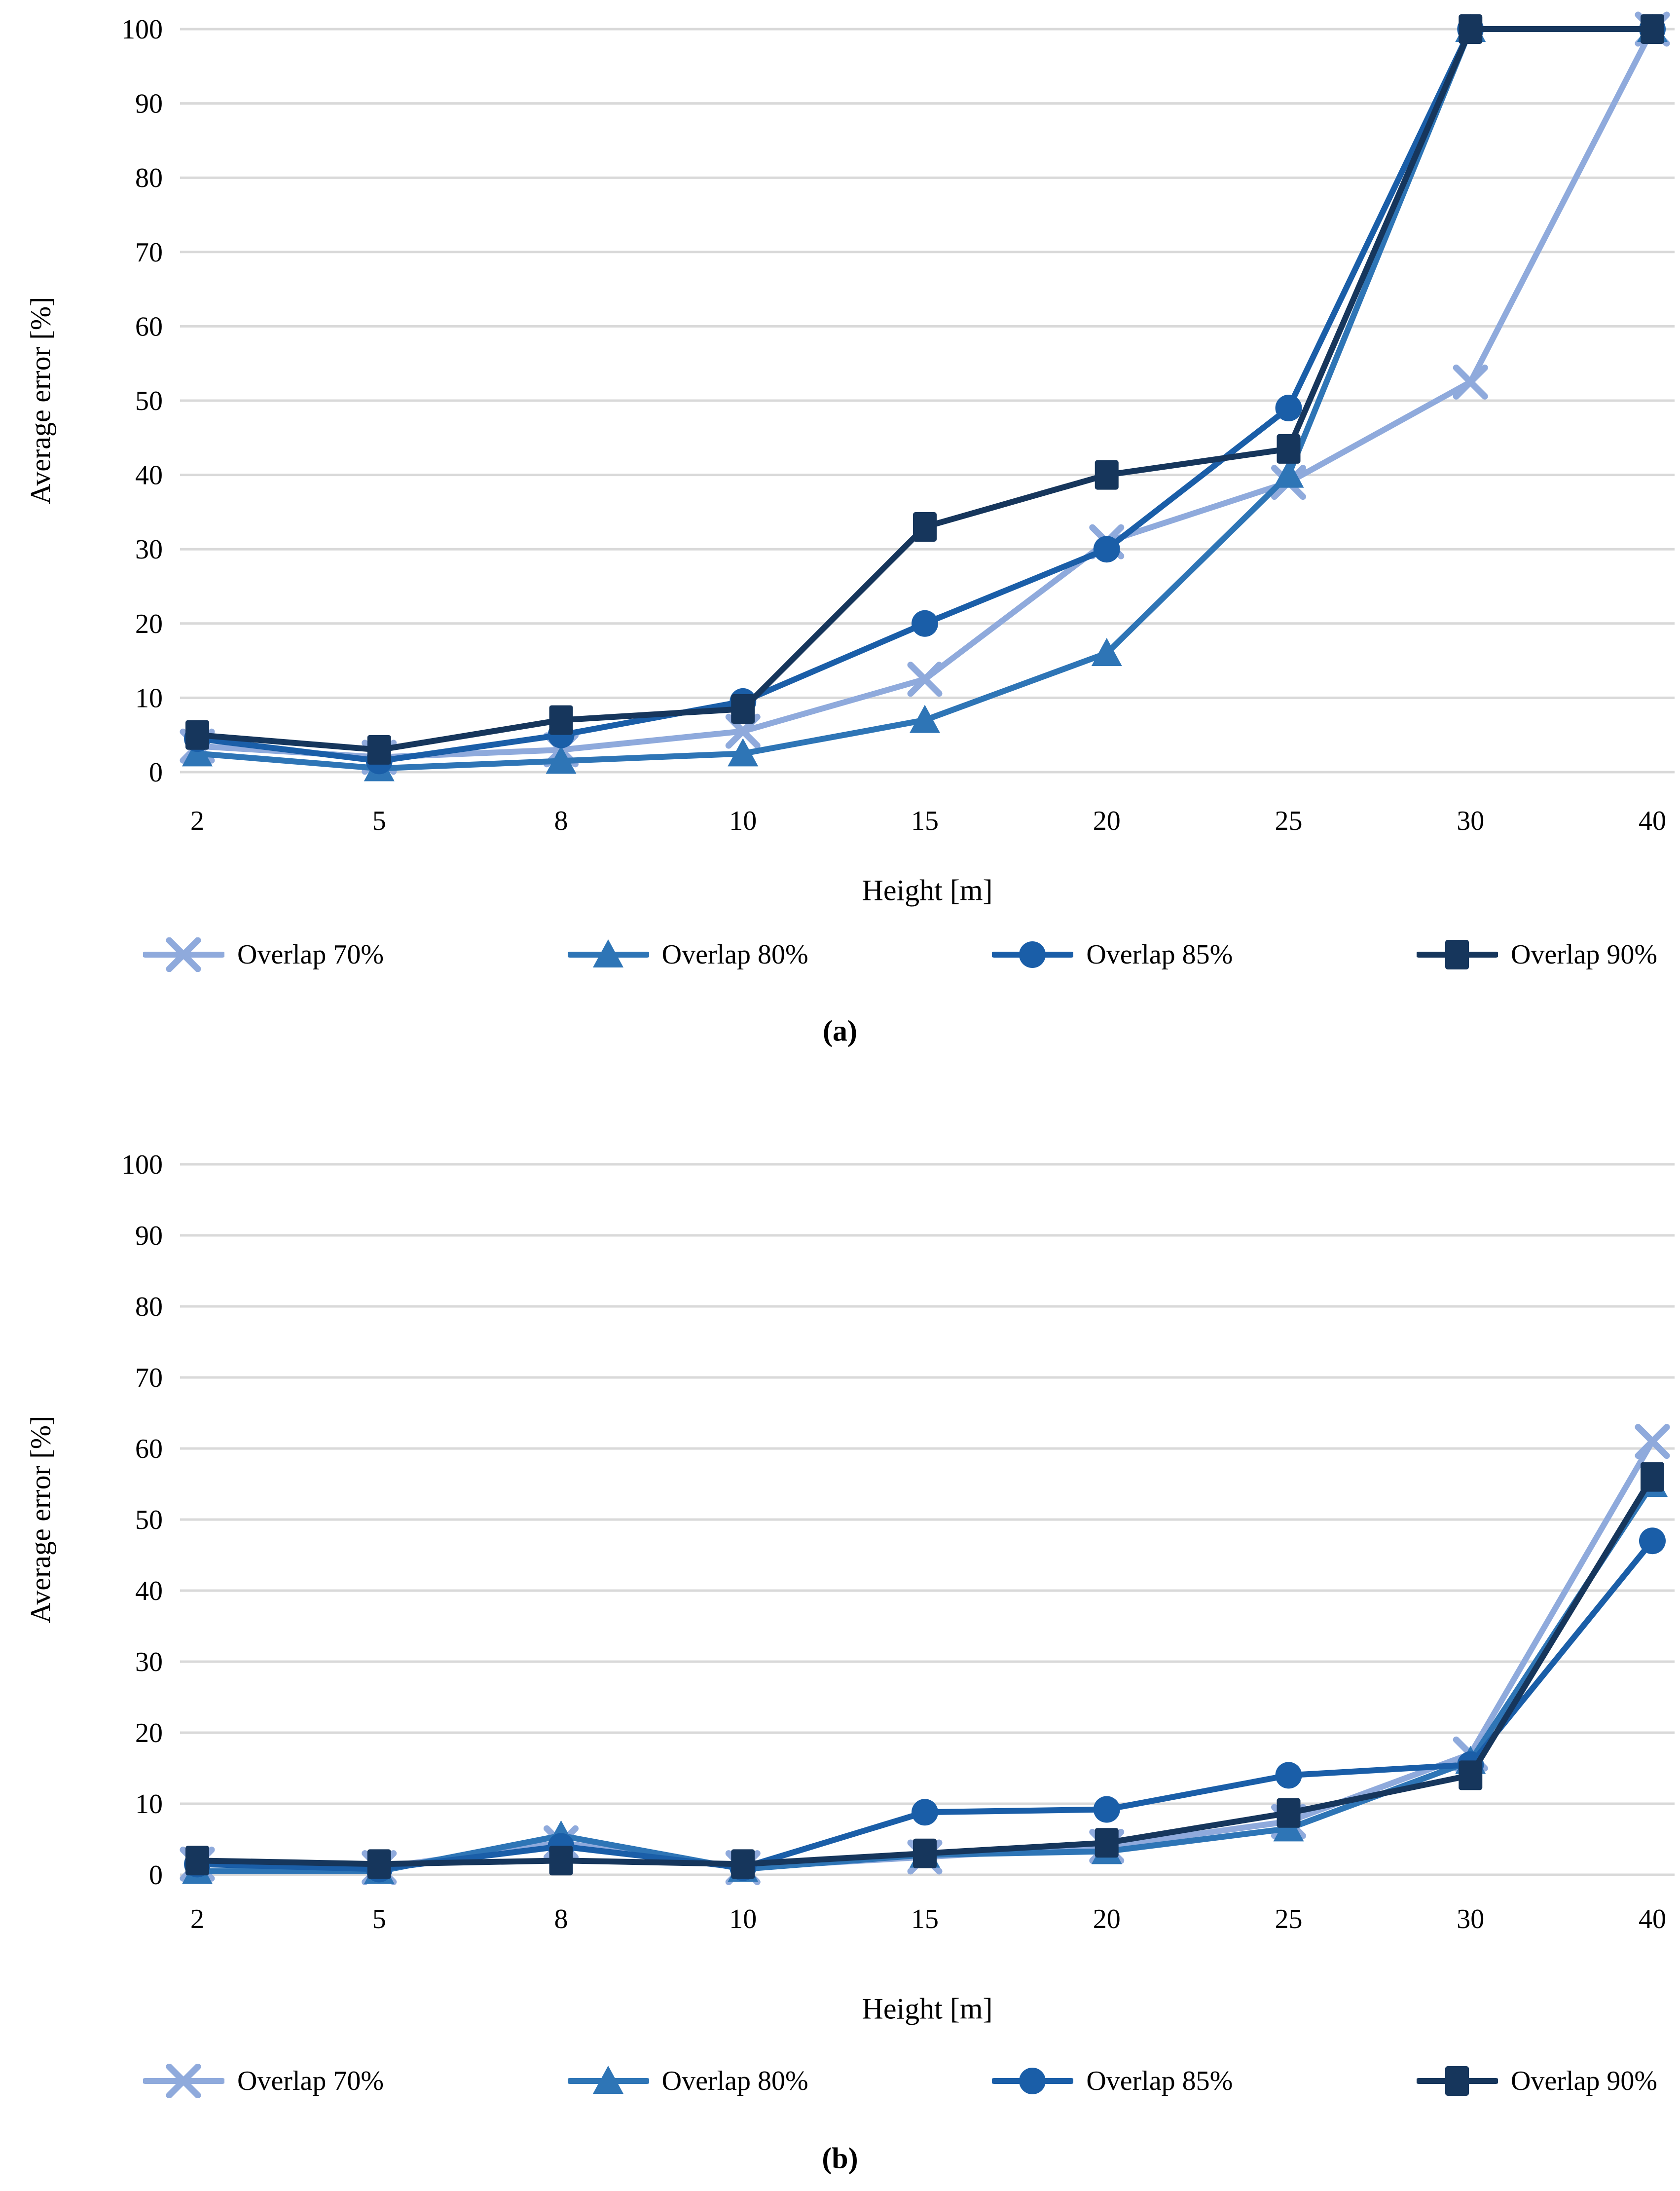 The height and width of the screenshot is (2191, 1680). Describe the element at coordinates (927, 891) in the screenshot. I see `chart-a-x-axis-title: Height [m]` at that location.